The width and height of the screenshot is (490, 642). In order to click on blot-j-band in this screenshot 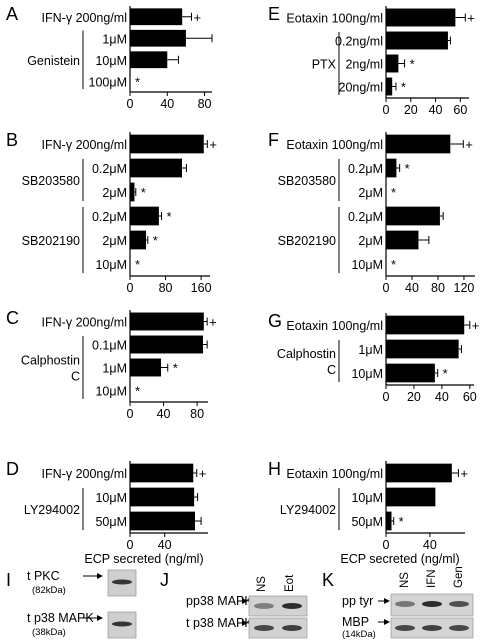, I will do `click(292, 606)`.